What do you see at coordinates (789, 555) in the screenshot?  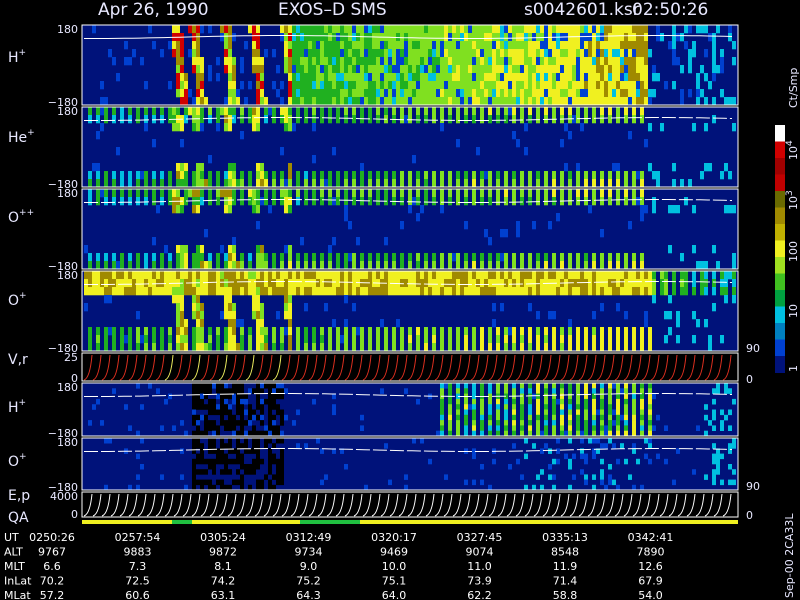 I see `footer-note-text: Sep-00 2CA33L` at bounding box center [789, 555].